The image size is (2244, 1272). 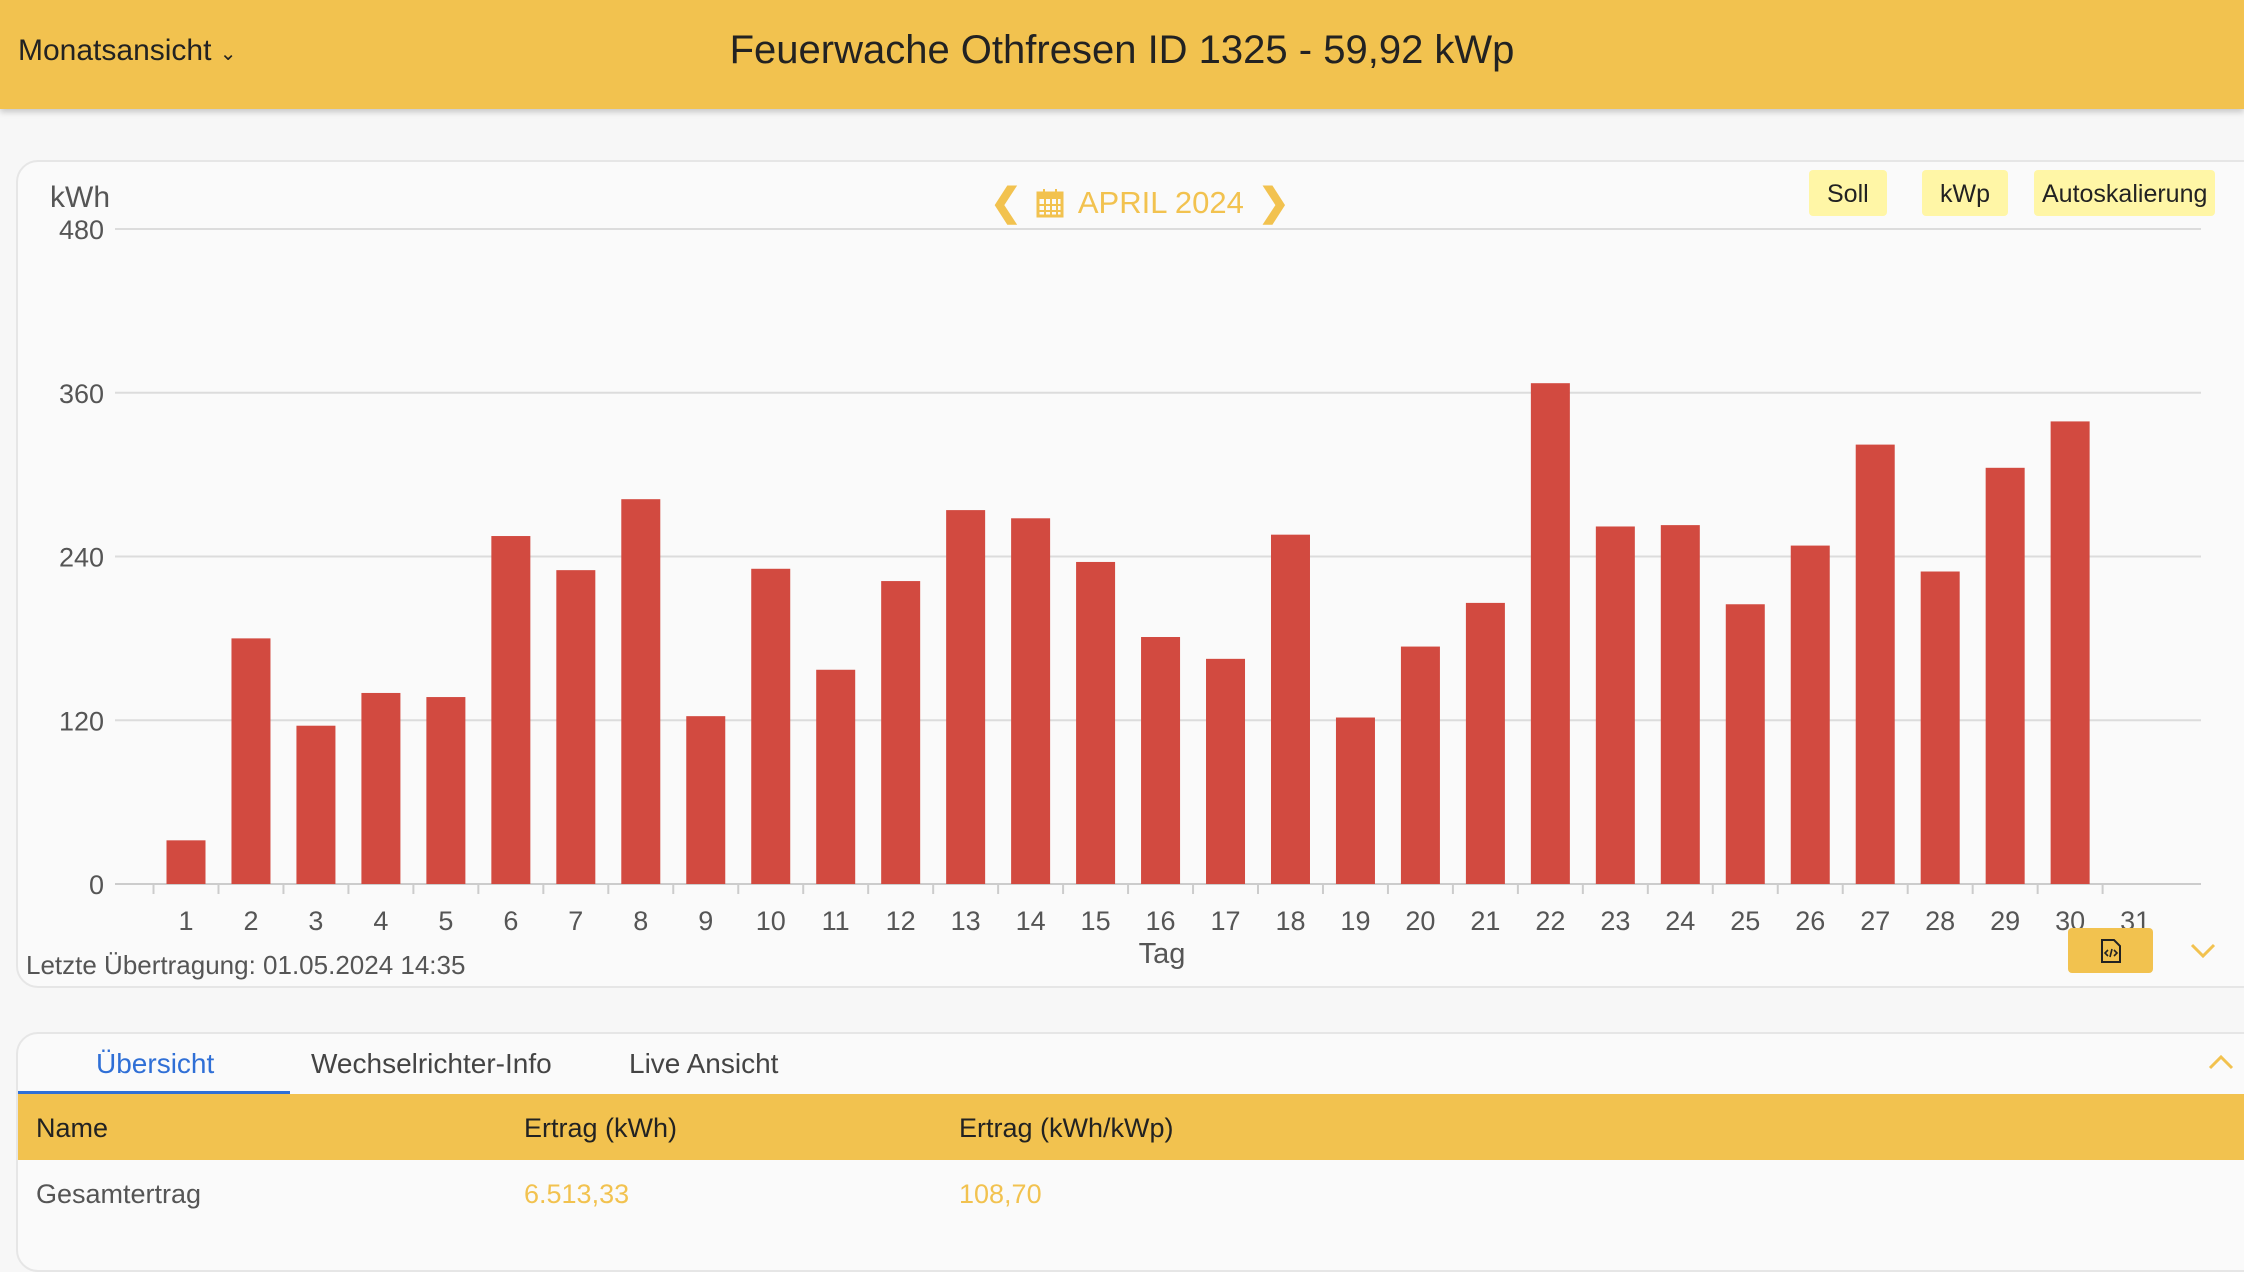 I want to click on chevron-down-icon: ⌄, so click(x=228, y=54).